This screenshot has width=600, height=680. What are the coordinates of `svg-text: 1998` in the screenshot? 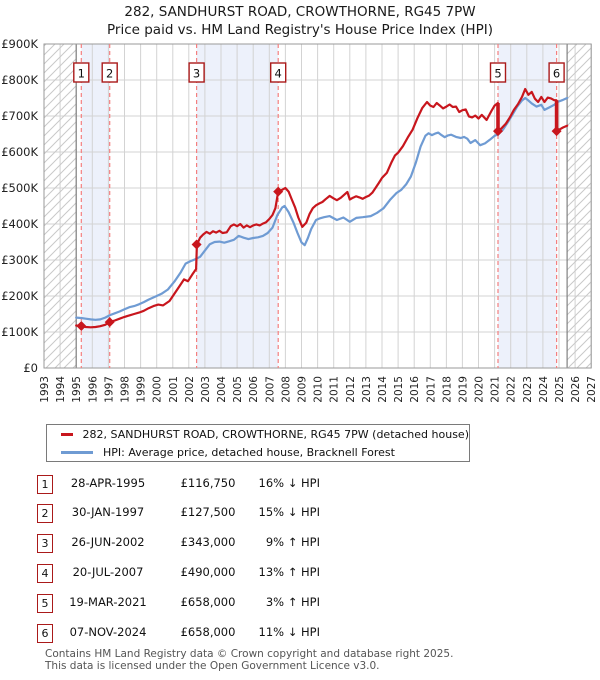 It's located at (126, 389).